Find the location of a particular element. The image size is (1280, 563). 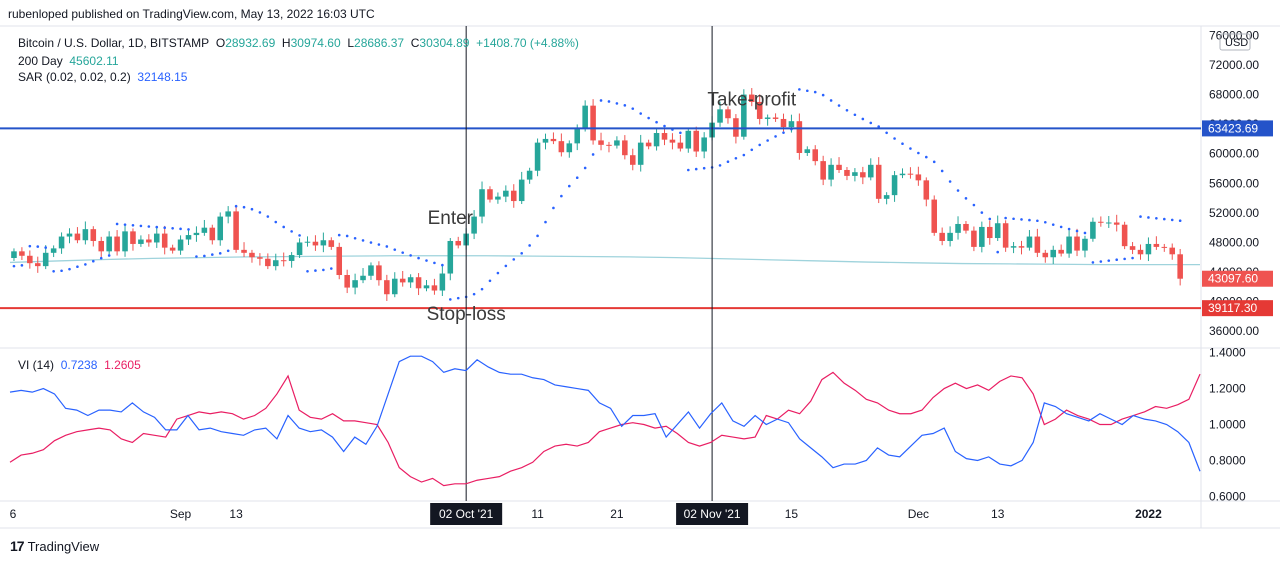

stop-loss-line-label: 39117.30 is located at coordinates (1232, 308).